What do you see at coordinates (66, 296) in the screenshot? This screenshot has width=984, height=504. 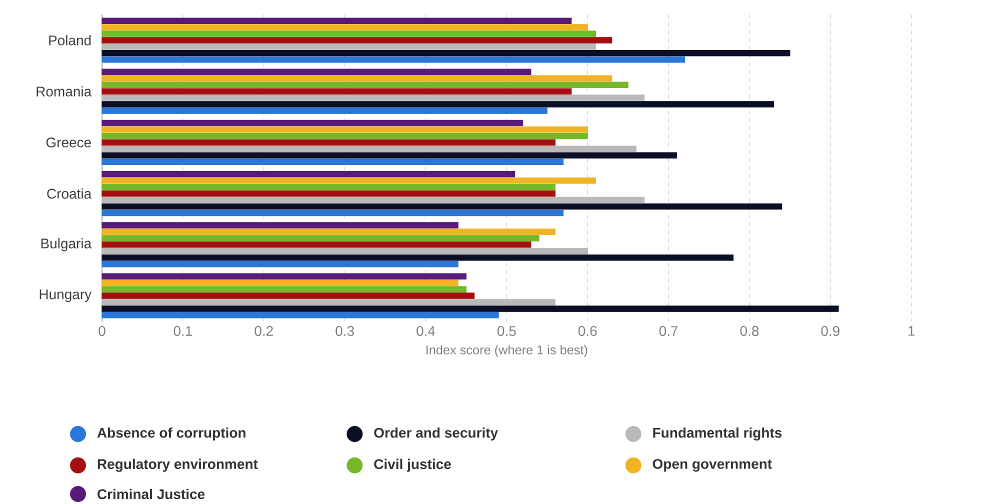 I see `y-tick-label: Hungary` at bounding box center [66, 296].